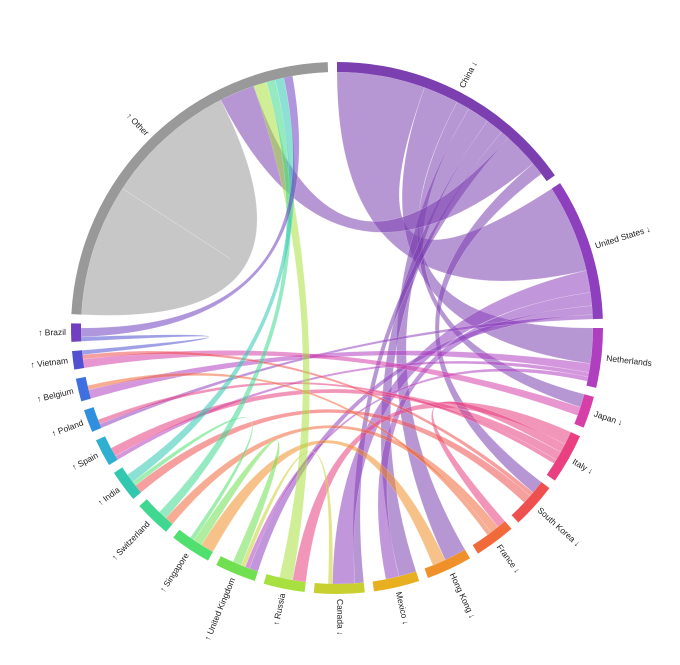 The height and width of the screenshot is (665, 680). I want to click on group-label: ↑ Brazil, so click(52, 332).